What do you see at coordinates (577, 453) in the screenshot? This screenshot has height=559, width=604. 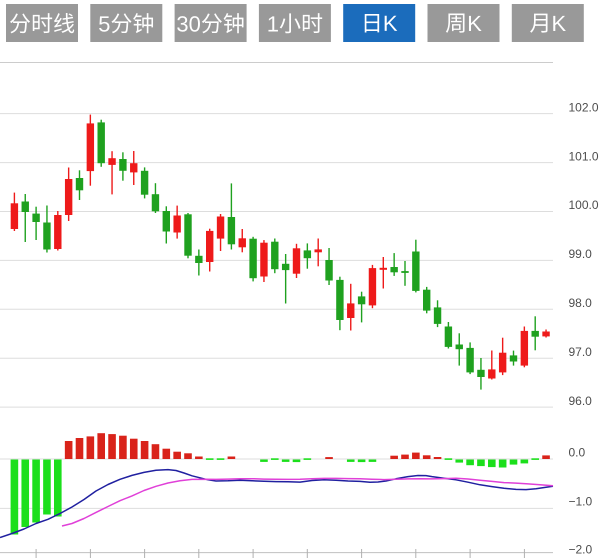 I see `svg-text: 0.0` at bounding box center [577, 453].